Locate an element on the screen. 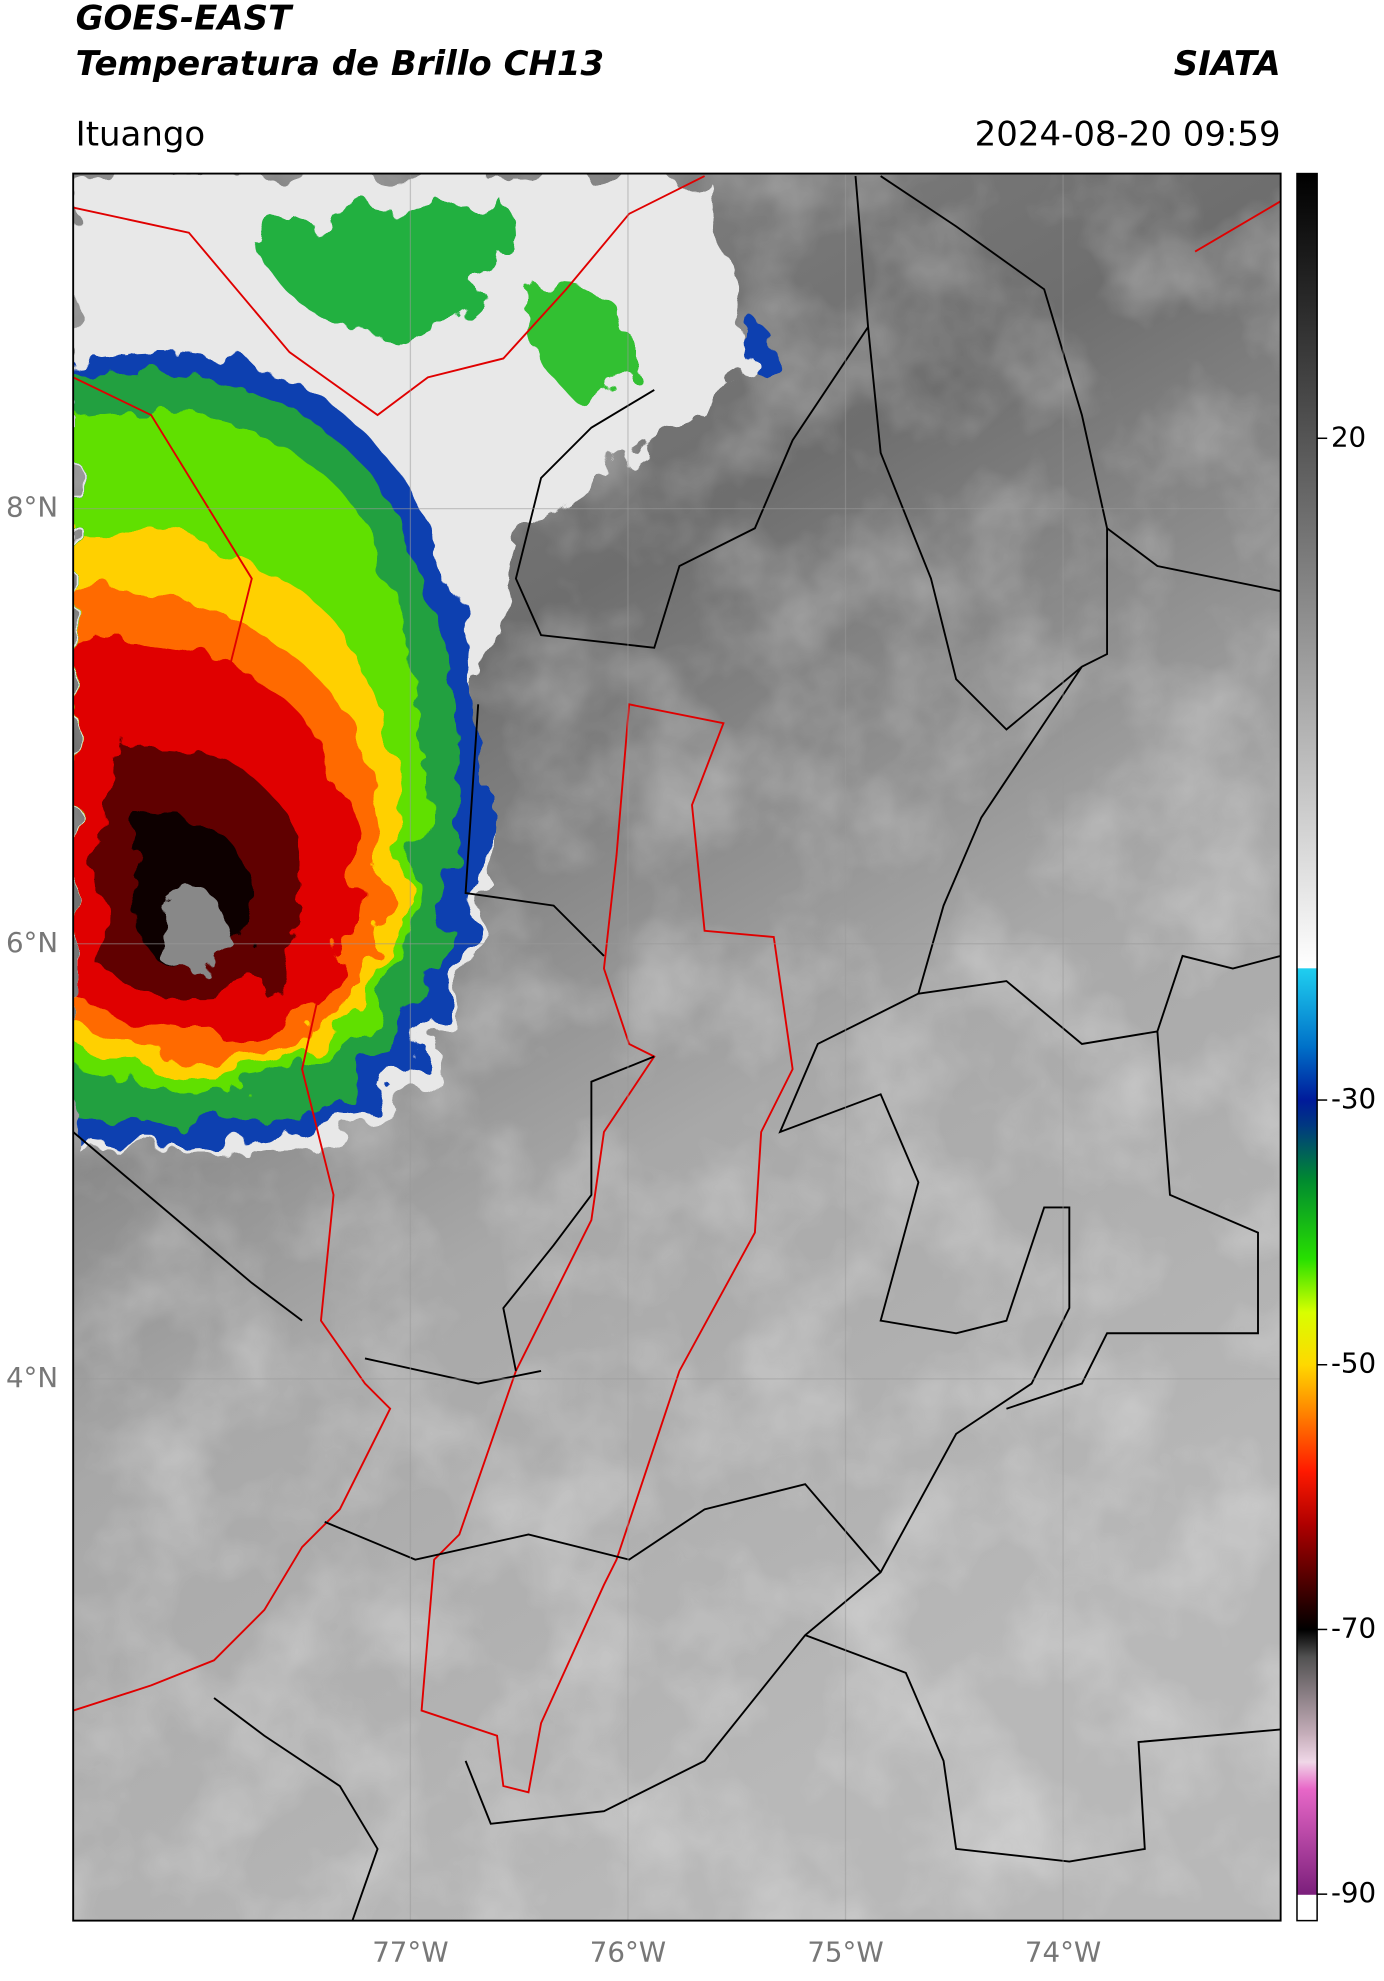  y-tick-label: 8°N is located at coordinates (32, 507).